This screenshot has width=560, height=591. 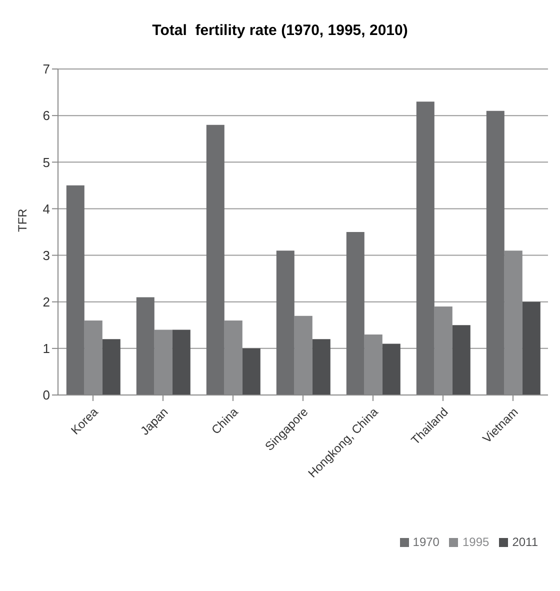 I want to click on y-tick-label: 4, so click(x=46, y=208).